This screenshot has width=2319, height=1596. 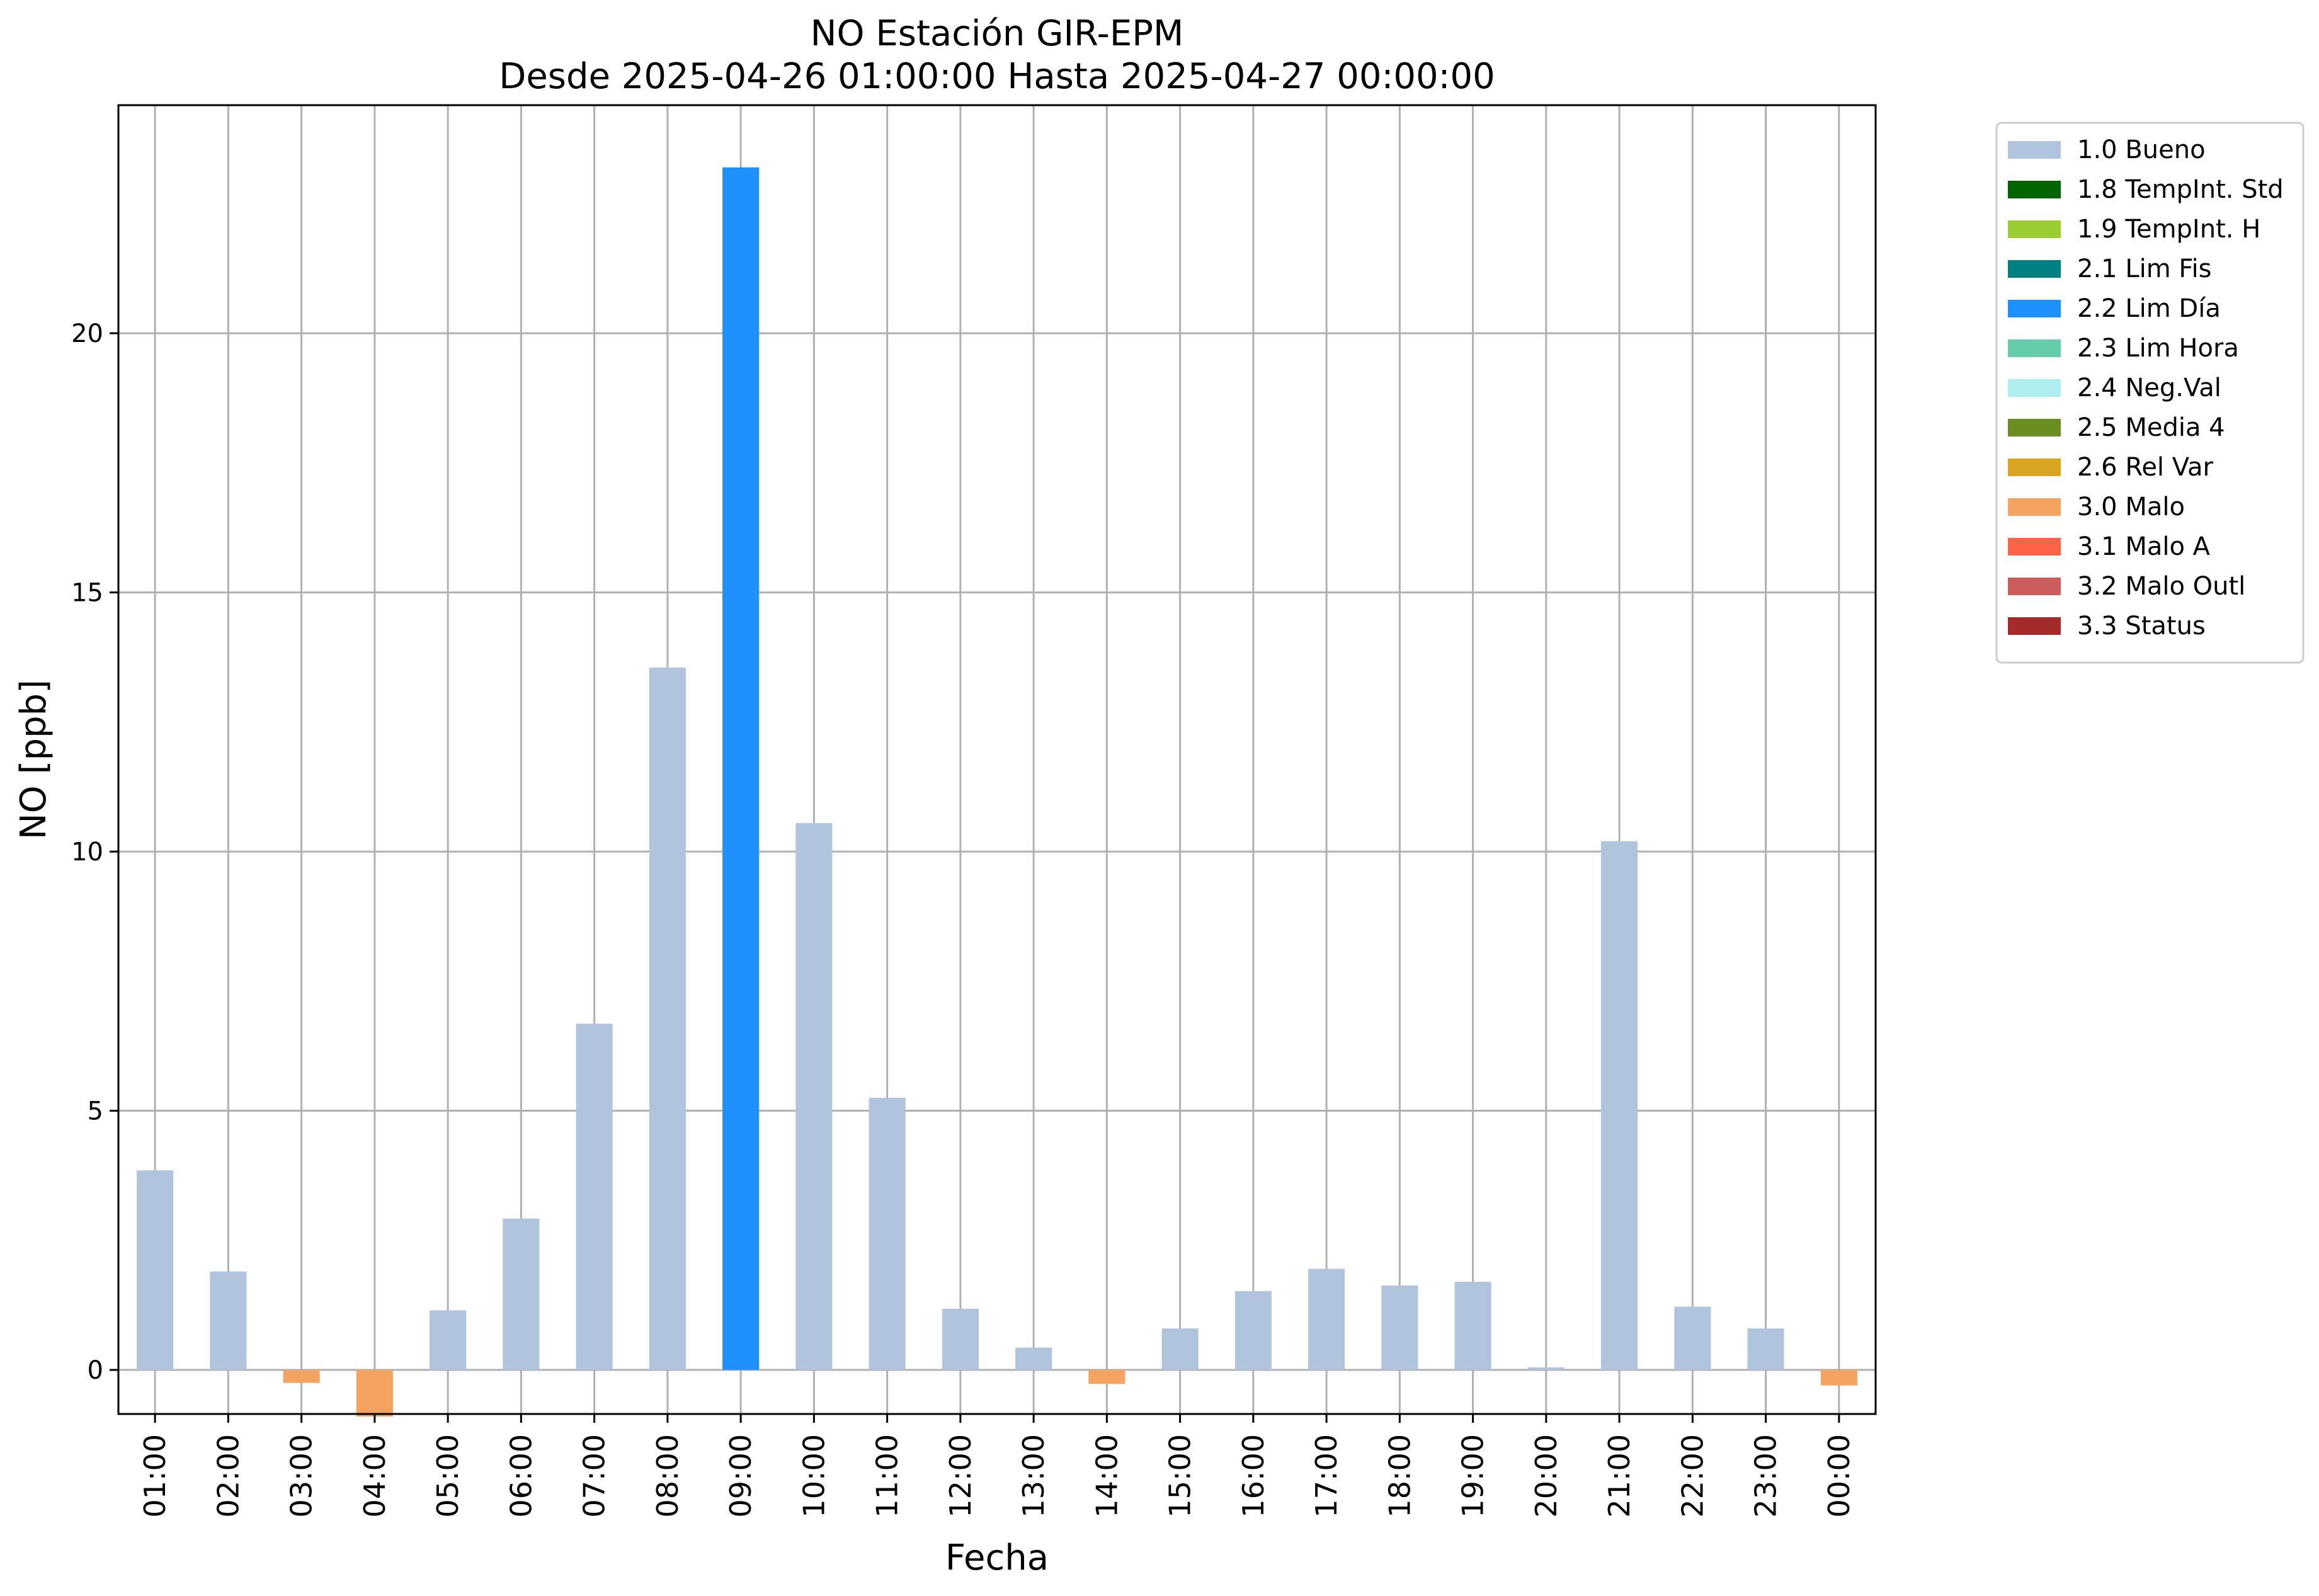 I want to click on legend-label: 1.0 Bueno, so click(x=2141, y=149).